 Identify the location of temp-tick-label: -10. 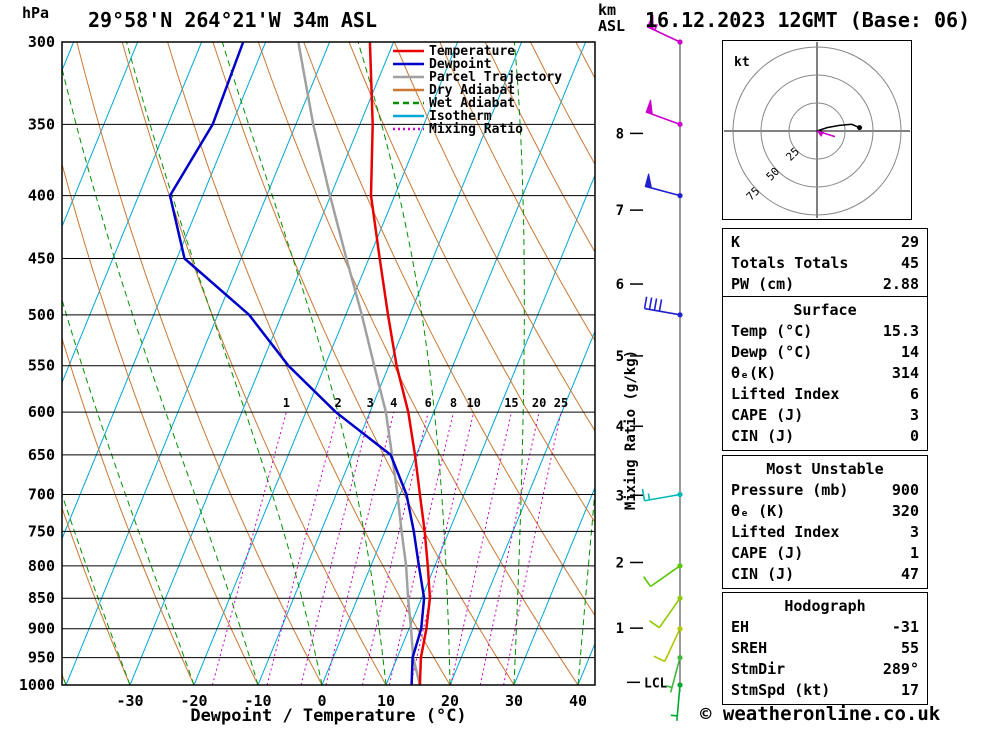
(257, 701).